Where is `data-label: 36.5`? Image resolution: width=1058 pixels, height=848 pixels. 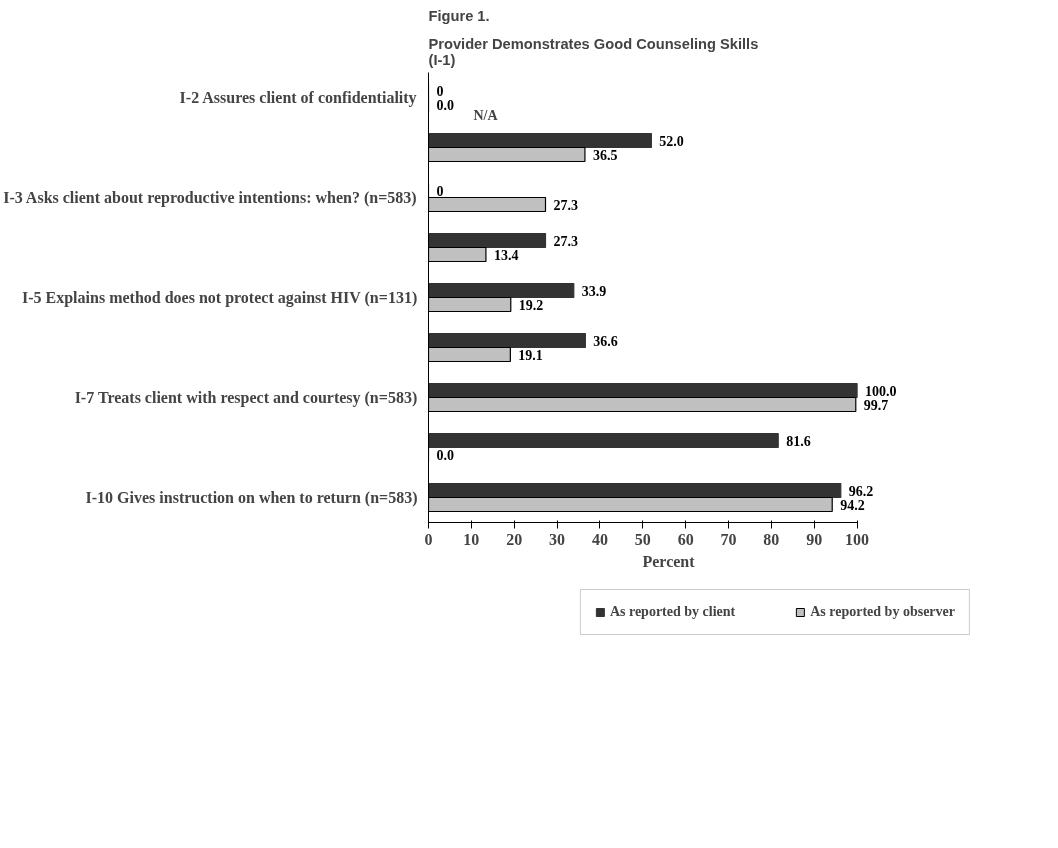 data-label: 36.5 is located at coordinates (605, 155).